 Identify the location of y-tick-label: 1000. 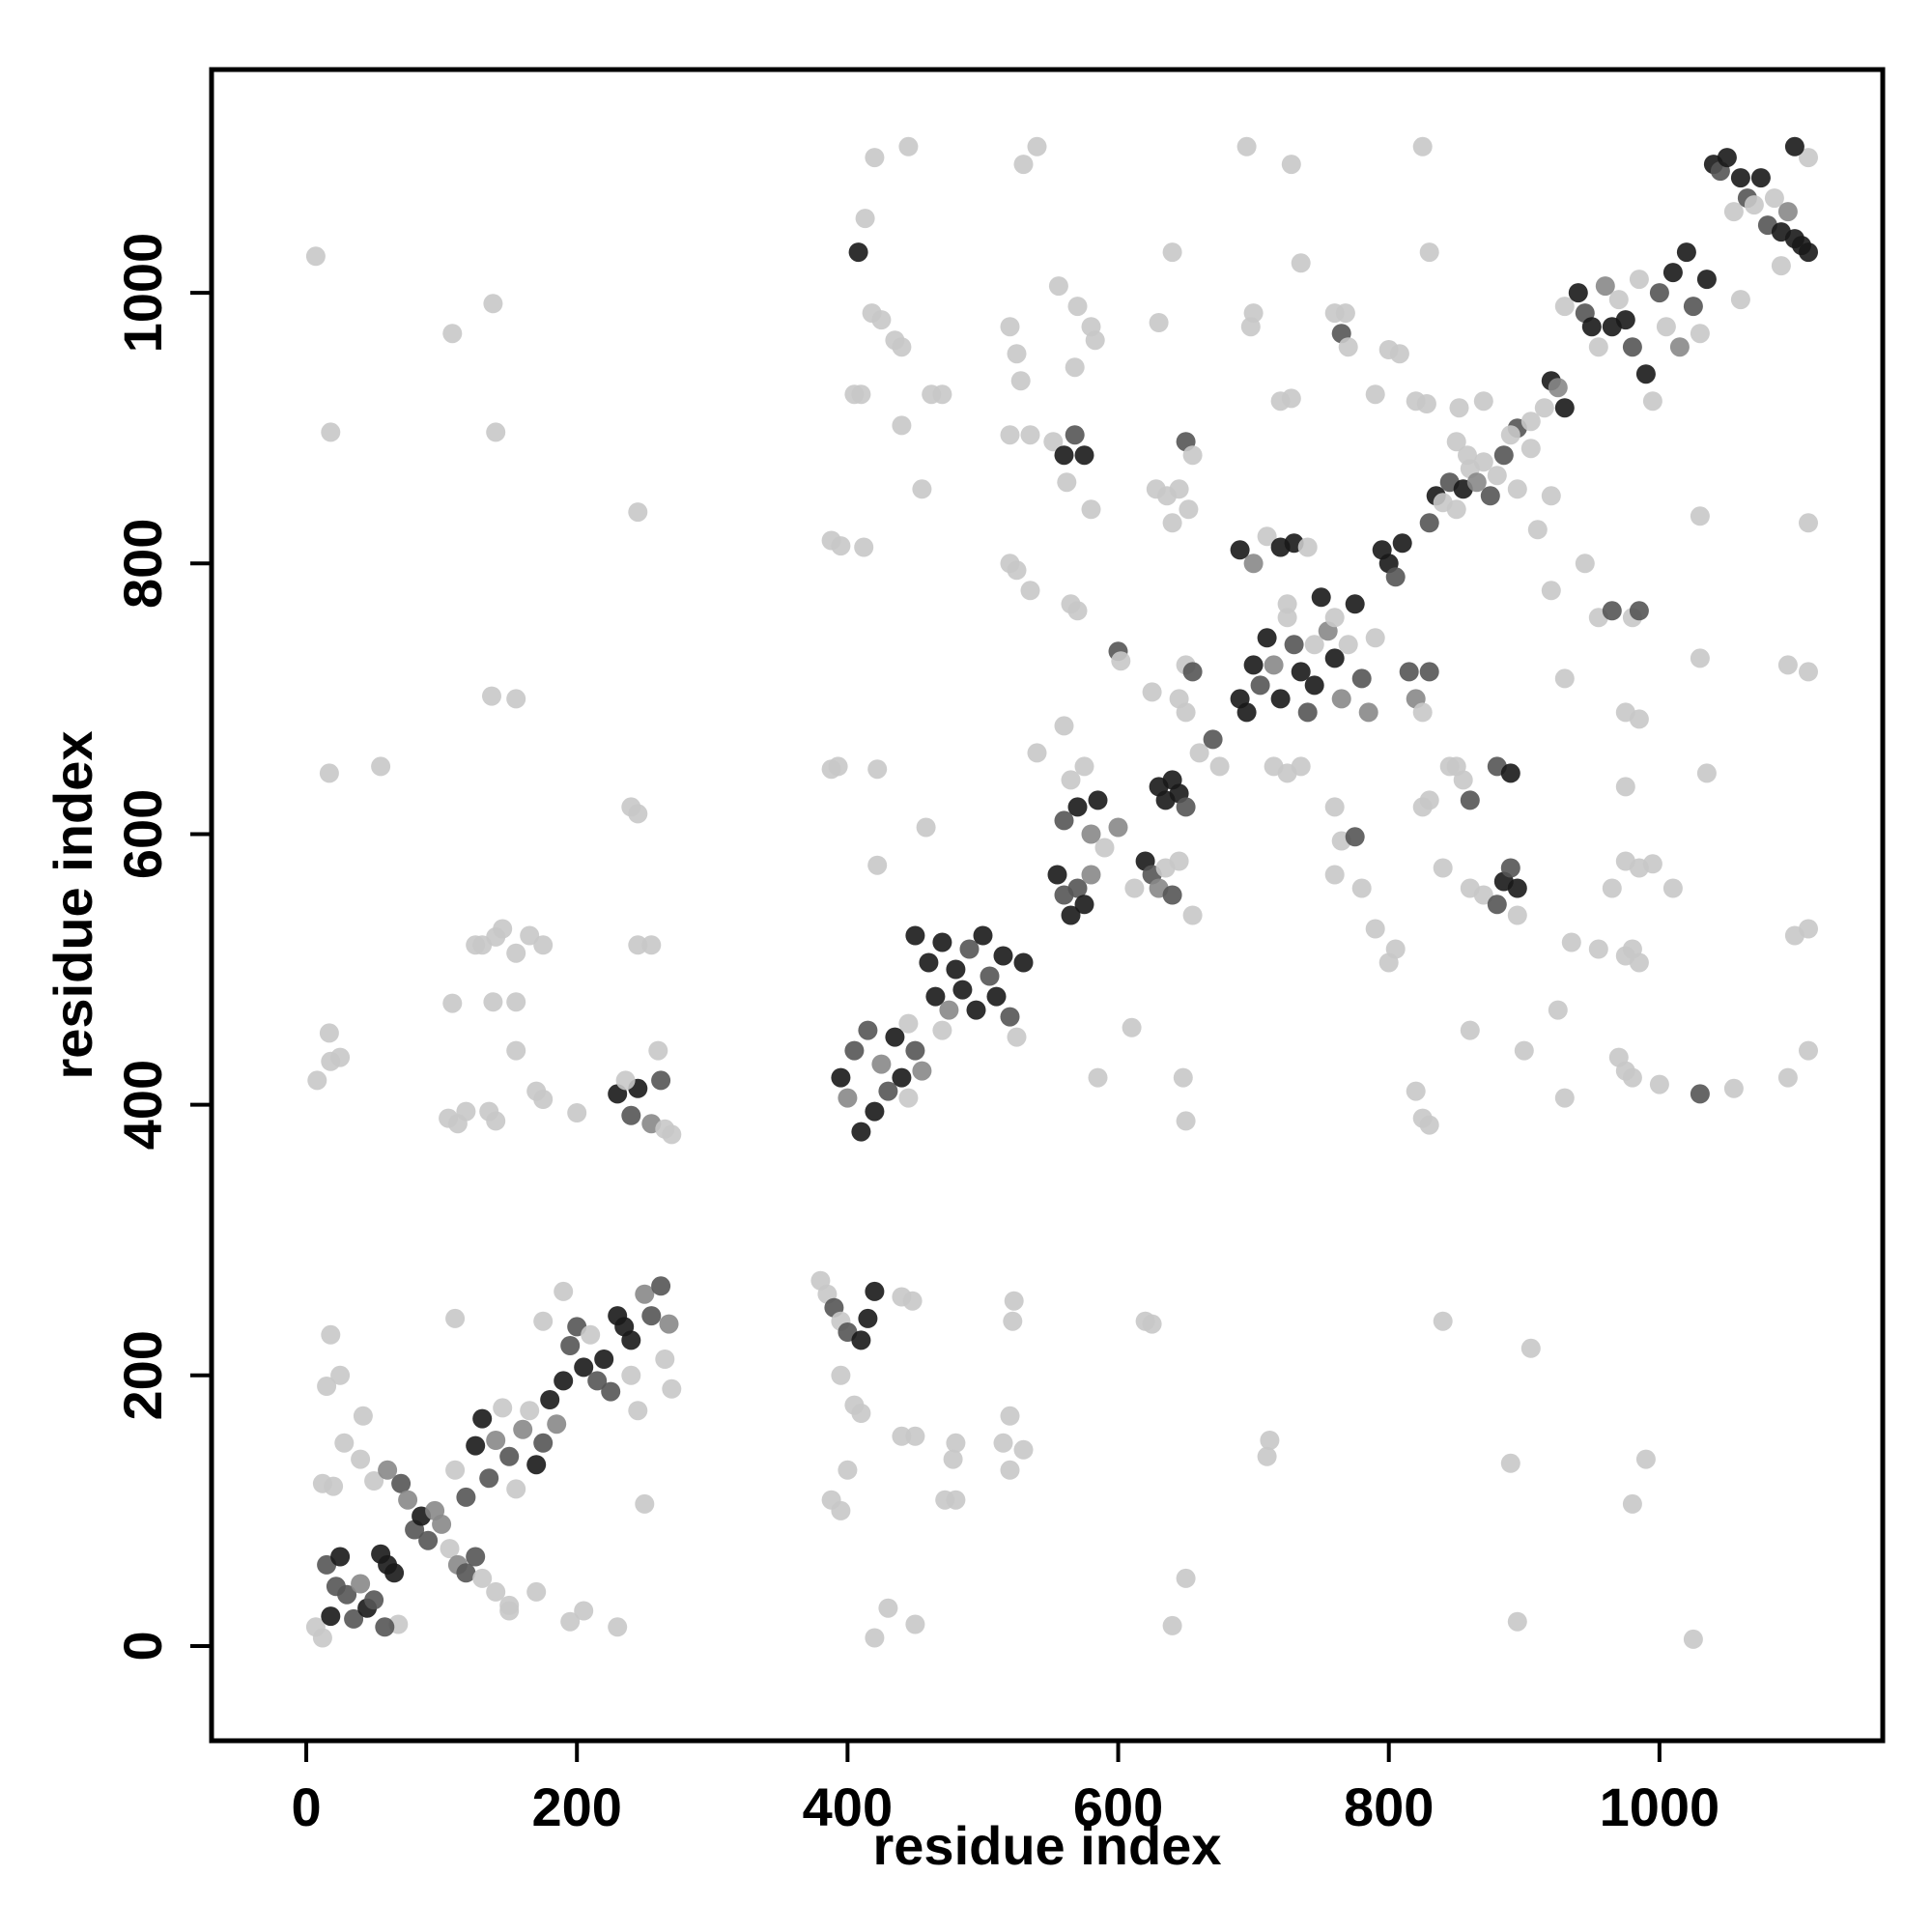
(142, 293).